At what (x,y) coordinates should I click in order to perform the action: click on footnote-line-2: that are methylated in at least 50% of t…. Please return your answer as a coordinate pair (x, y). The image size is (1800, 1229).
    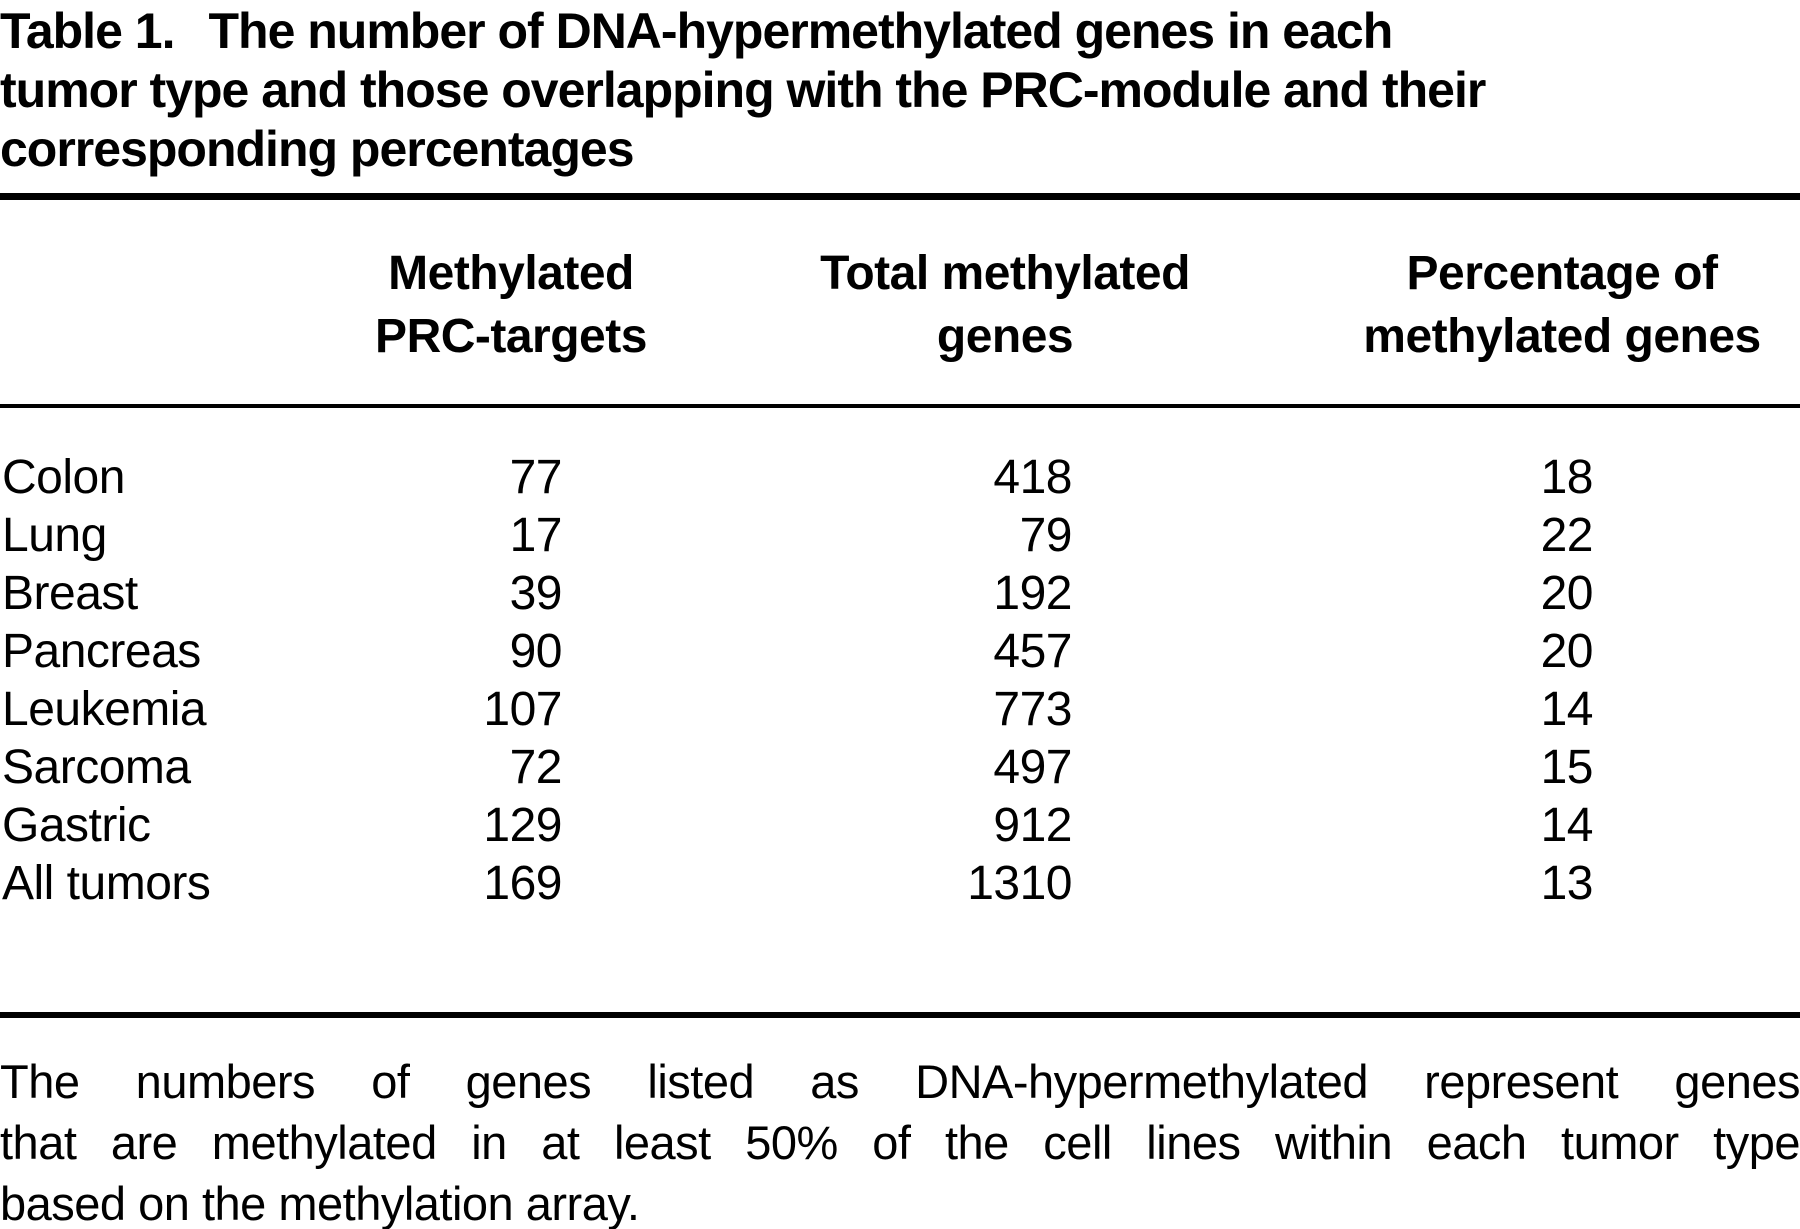
    Looking at the image, I should click on (900, 1142).